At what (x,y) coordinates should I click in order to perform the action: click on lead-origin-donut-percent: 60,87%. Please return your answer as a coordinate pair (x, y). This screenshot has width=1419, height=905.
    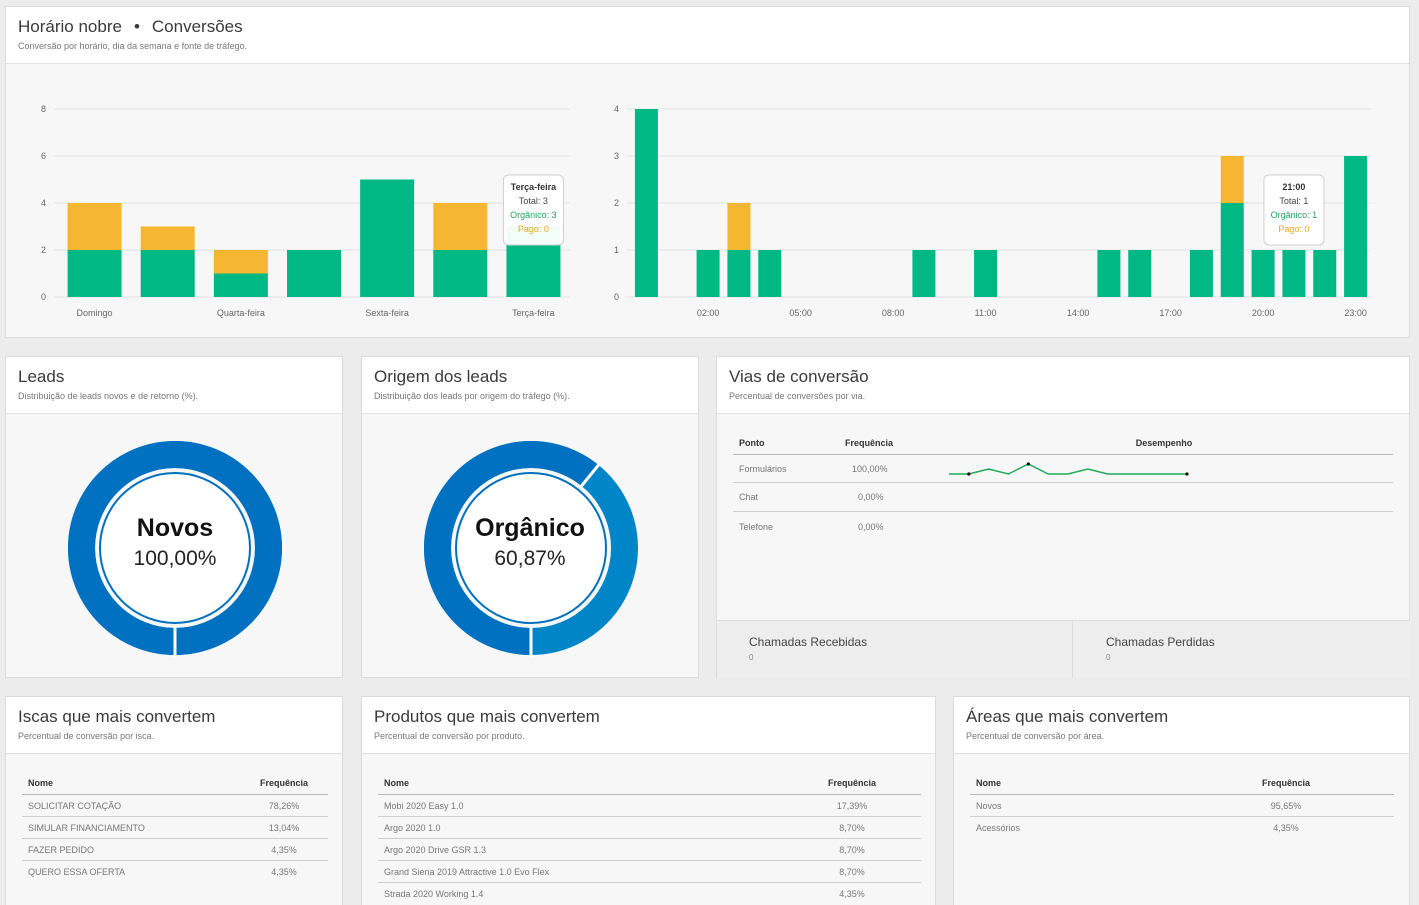
    Looking at the image, I should click on (530, 558).